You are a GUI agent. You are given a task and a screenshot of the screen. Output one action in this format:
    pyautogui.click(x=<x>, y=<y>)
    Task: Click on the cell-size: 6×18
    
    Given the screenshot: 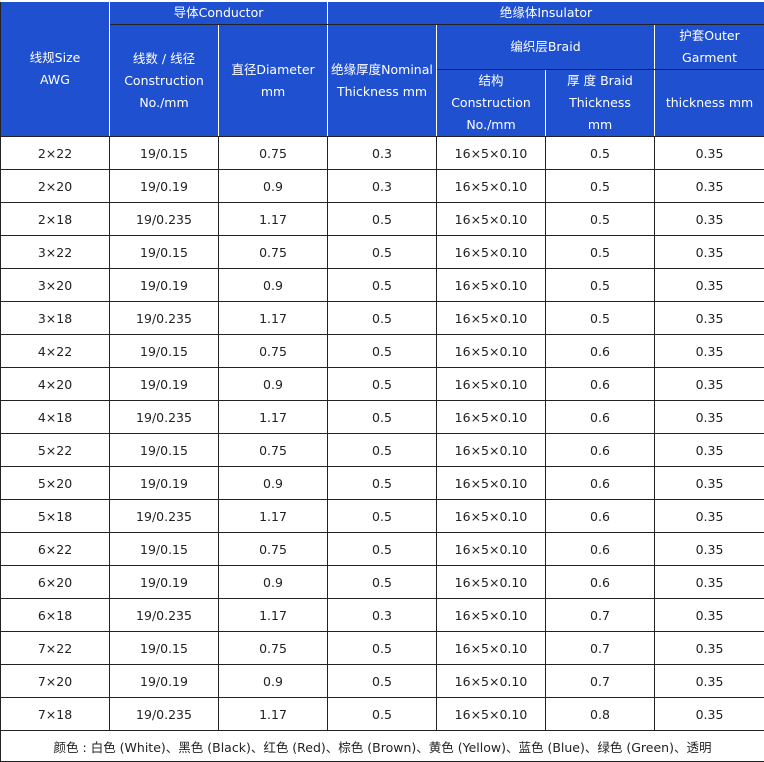 What is the action you would take?
    pyautogui.click(x=55, y=615)
    